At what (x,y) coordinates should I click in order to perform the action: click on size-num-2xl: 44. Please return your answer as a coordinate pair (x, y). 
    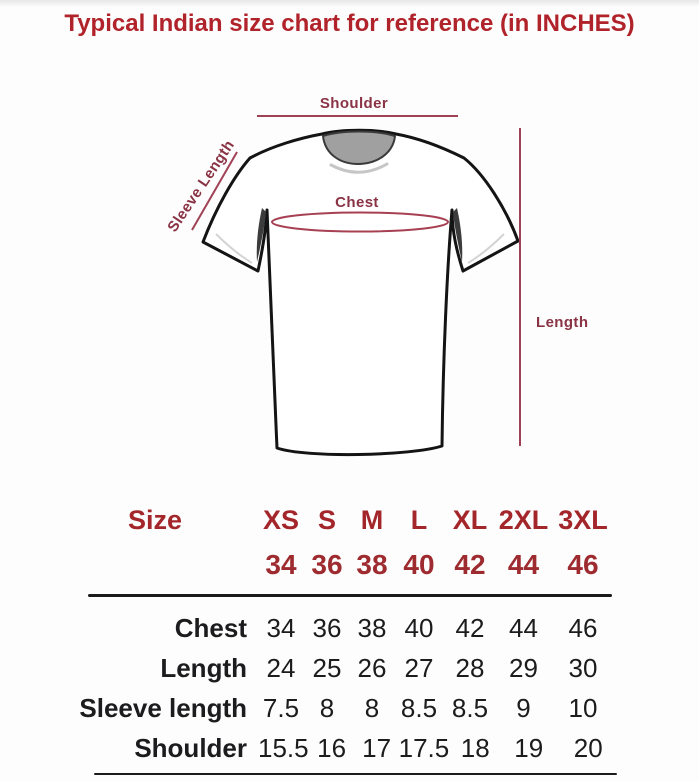
    Looking at the image, I should click on (523, 564).